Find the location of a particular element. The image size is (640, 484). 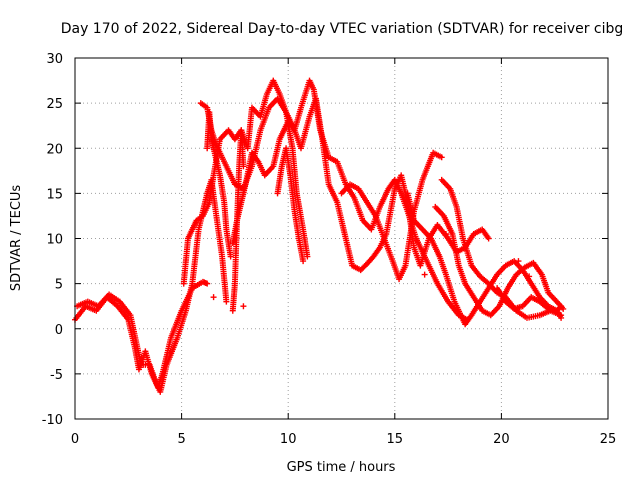

series-arc-b is located at coordinates (111, 329).